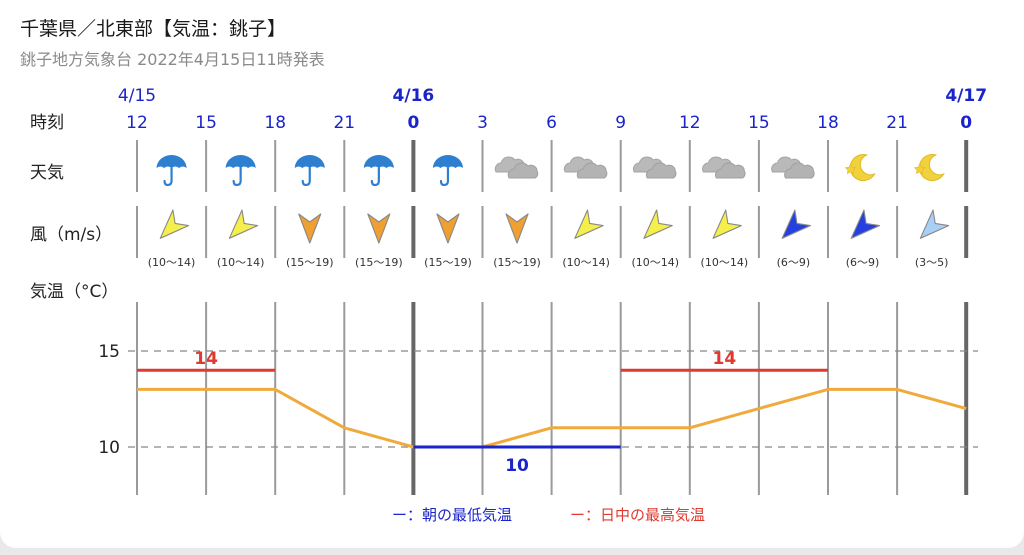 This screenshot has width=1024, height=555. I want to click on hour-label: 3, so click(482, 123).